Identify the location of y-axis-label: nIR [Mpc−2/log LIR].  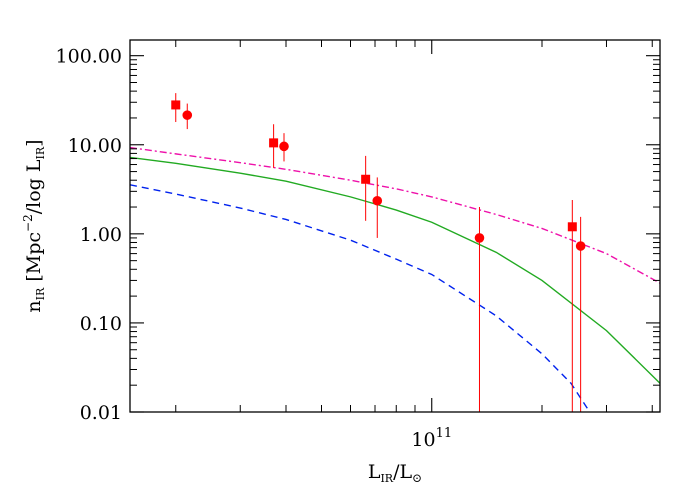
(34, 225).